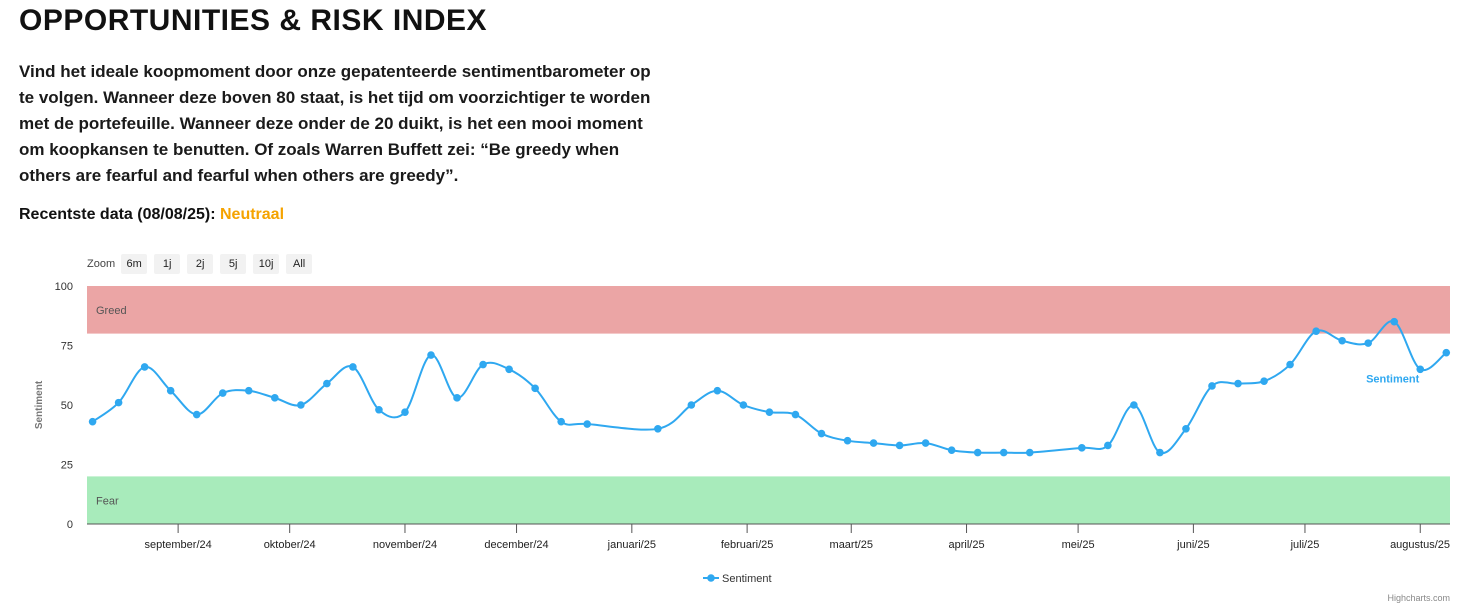  Describe the element at coordinates (177, 545) in the screenshot. I see `x-tick-label: september/24` at that location.